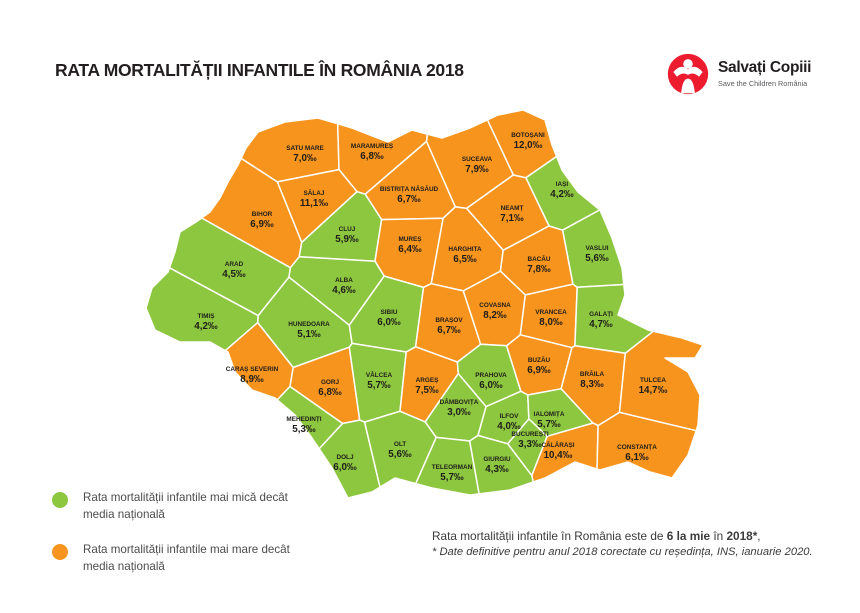 Image resolution: width=860 pixels, height=613 pixels. What do you see at coordinates (512, 214) in the screenshot?
I see `county-label-neamt: NEAMȚ 7,1‰` at bounding box center [512, 214].